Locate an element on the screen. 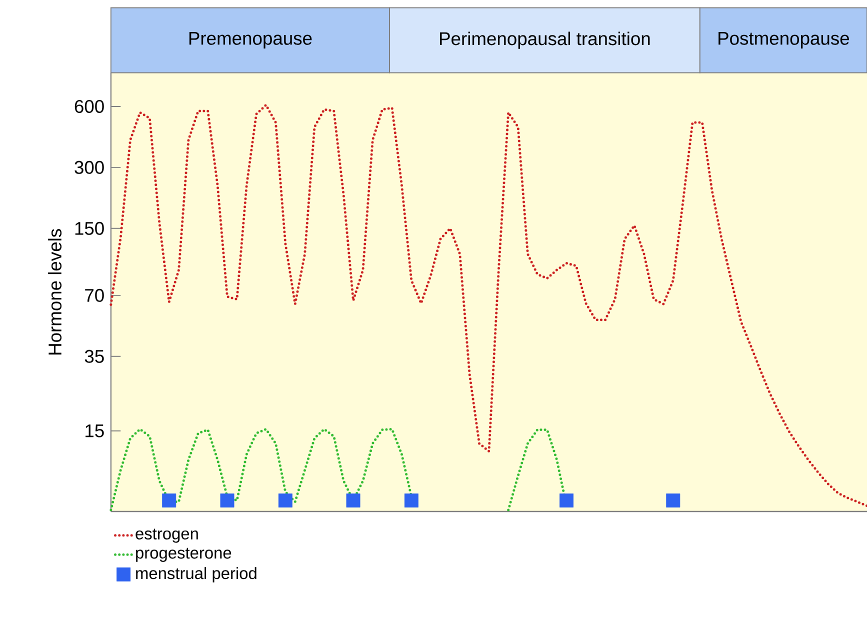 The height and width of the screenshot is (621, 867). text: Postmenopause is located at coordinates (784, 40).